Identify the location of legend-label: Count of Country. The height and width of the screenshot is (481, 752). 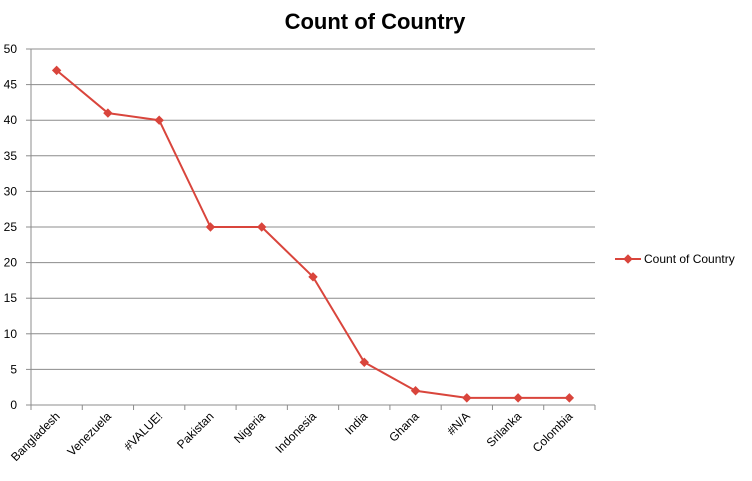
(689, 259).